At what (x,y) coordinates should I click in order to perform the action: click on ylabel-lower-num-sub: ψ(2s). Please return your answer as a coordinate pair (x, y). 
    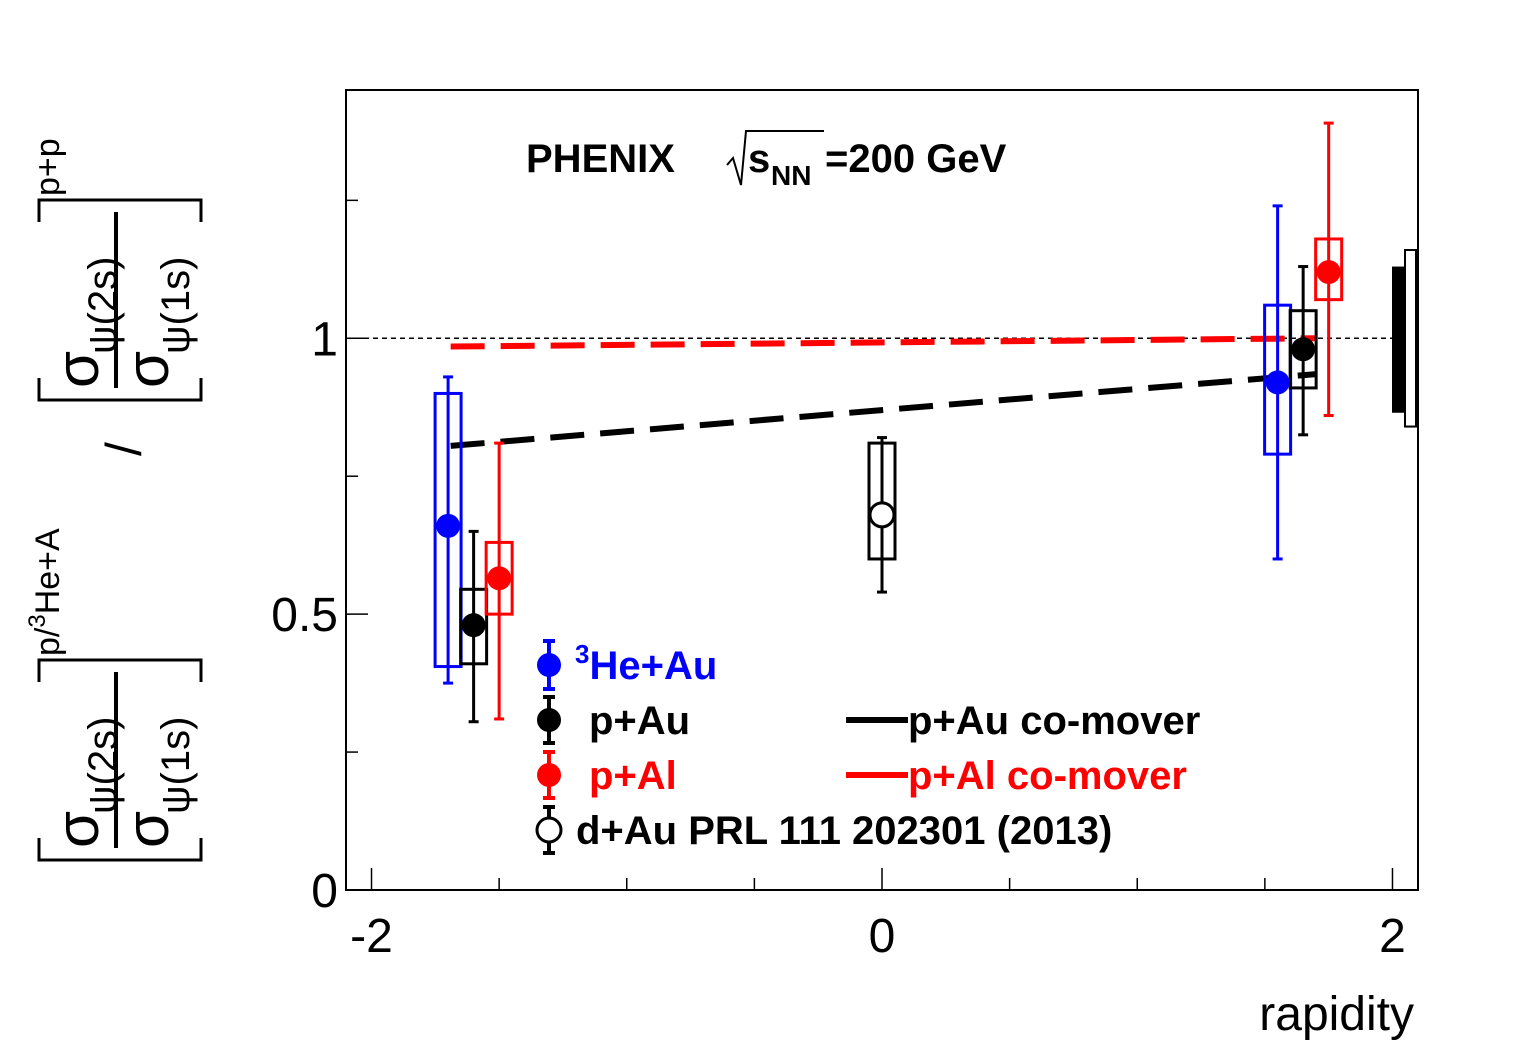
    Looking at the image, I should click on (103, 765).